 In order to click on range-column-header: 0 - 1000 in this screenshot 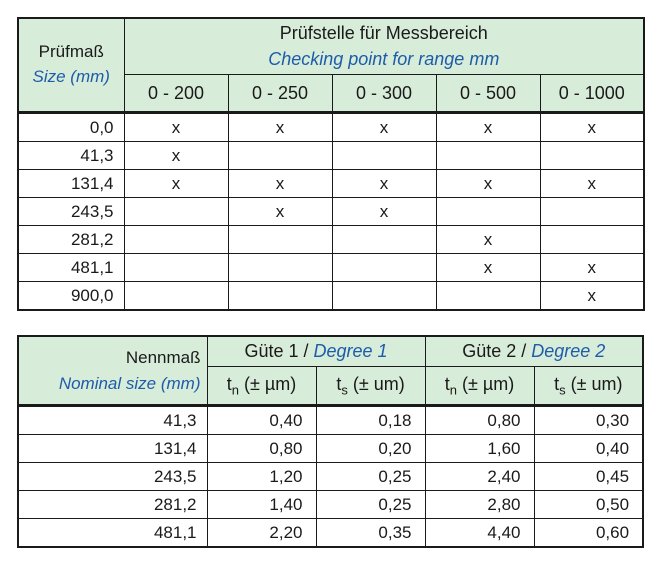, I will do `click(592, 94)`.